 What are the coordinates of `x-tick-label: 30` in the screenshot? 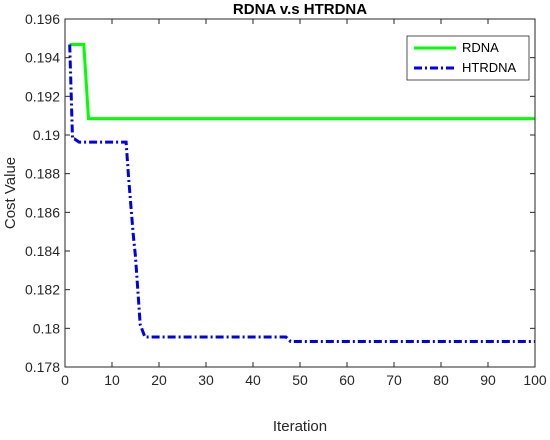 It's located at (206, 380).